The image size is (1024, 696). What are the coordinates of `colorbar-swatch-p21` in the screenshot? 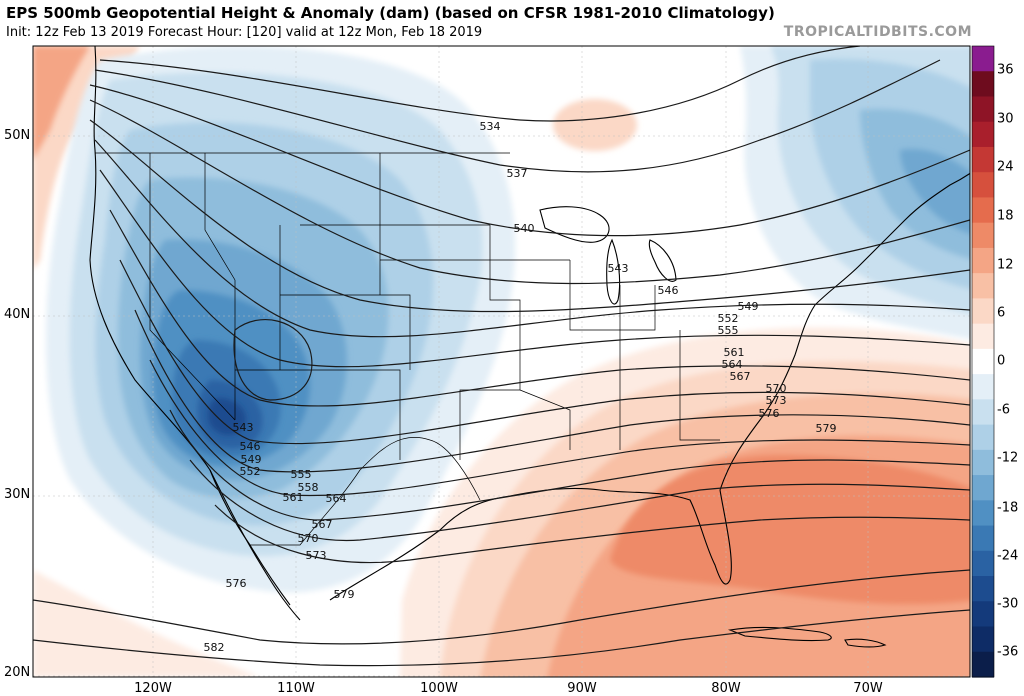 It's located at (983, 185).